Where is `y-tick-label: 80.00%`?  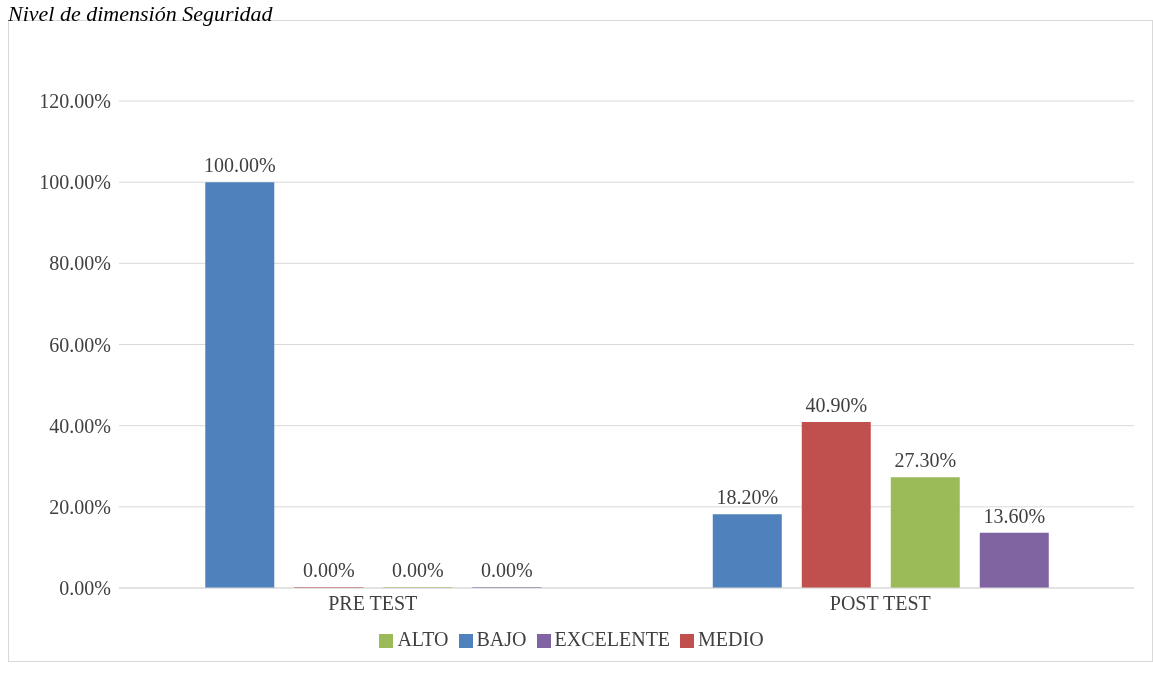 y-tick-label: 80.00% is located at coordinates (80, 263).